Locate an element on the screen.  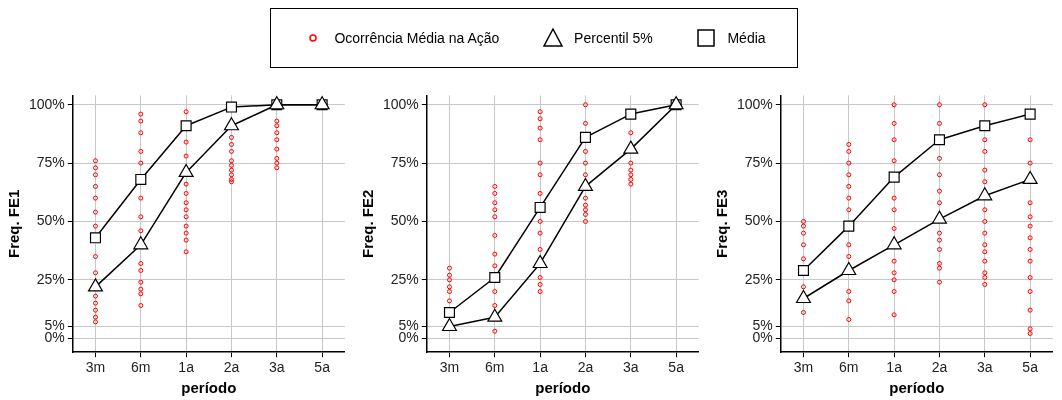
y-axis-title: Freq. FE2 is located at coordinates (368, 223).